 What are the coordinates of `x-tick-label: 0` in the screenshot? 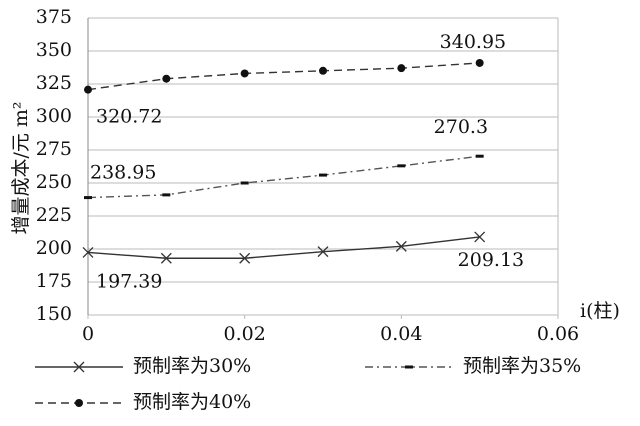 It's located at (88, 334).